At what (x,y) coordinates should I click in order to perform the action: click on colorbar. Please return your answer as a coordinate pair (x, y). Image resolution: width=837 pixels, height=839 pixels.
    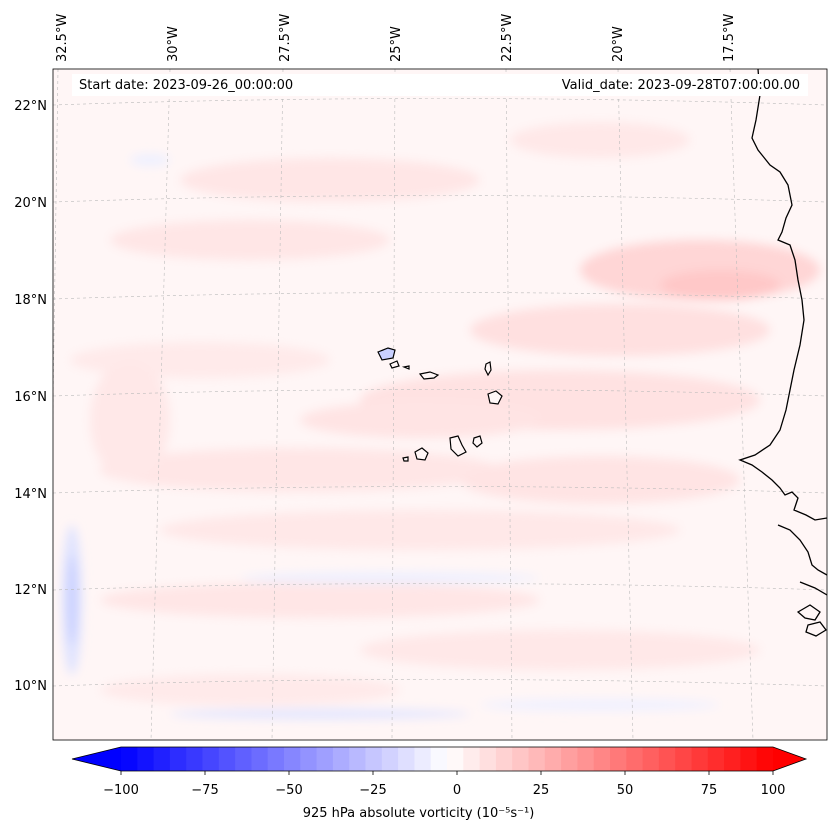
    Looking at the image, I should click on (439, 760).